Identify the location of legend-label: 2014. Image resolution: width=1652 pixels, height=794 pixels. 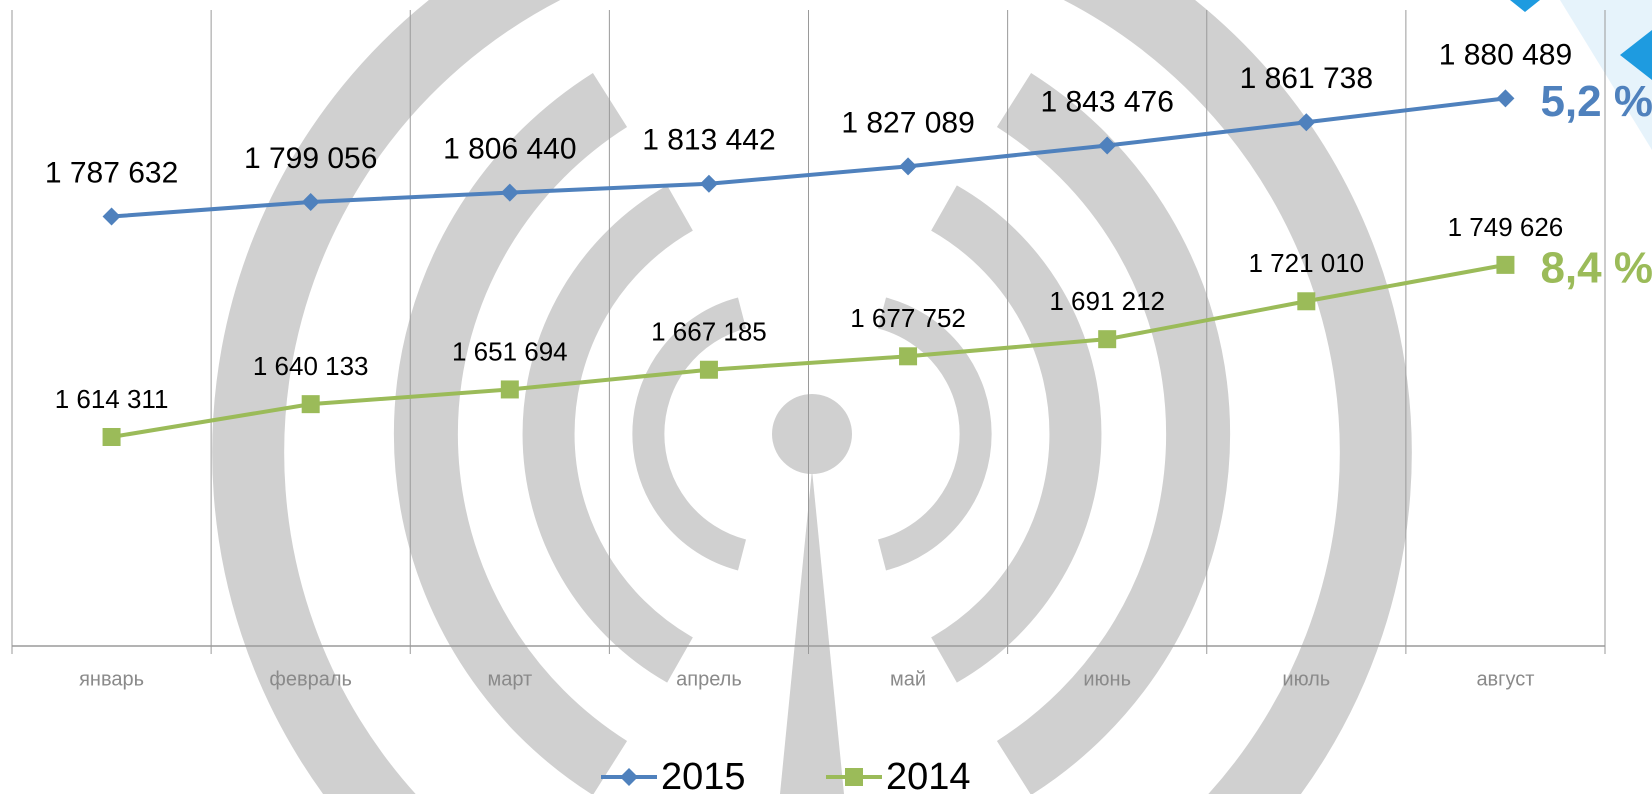
(928, 775).